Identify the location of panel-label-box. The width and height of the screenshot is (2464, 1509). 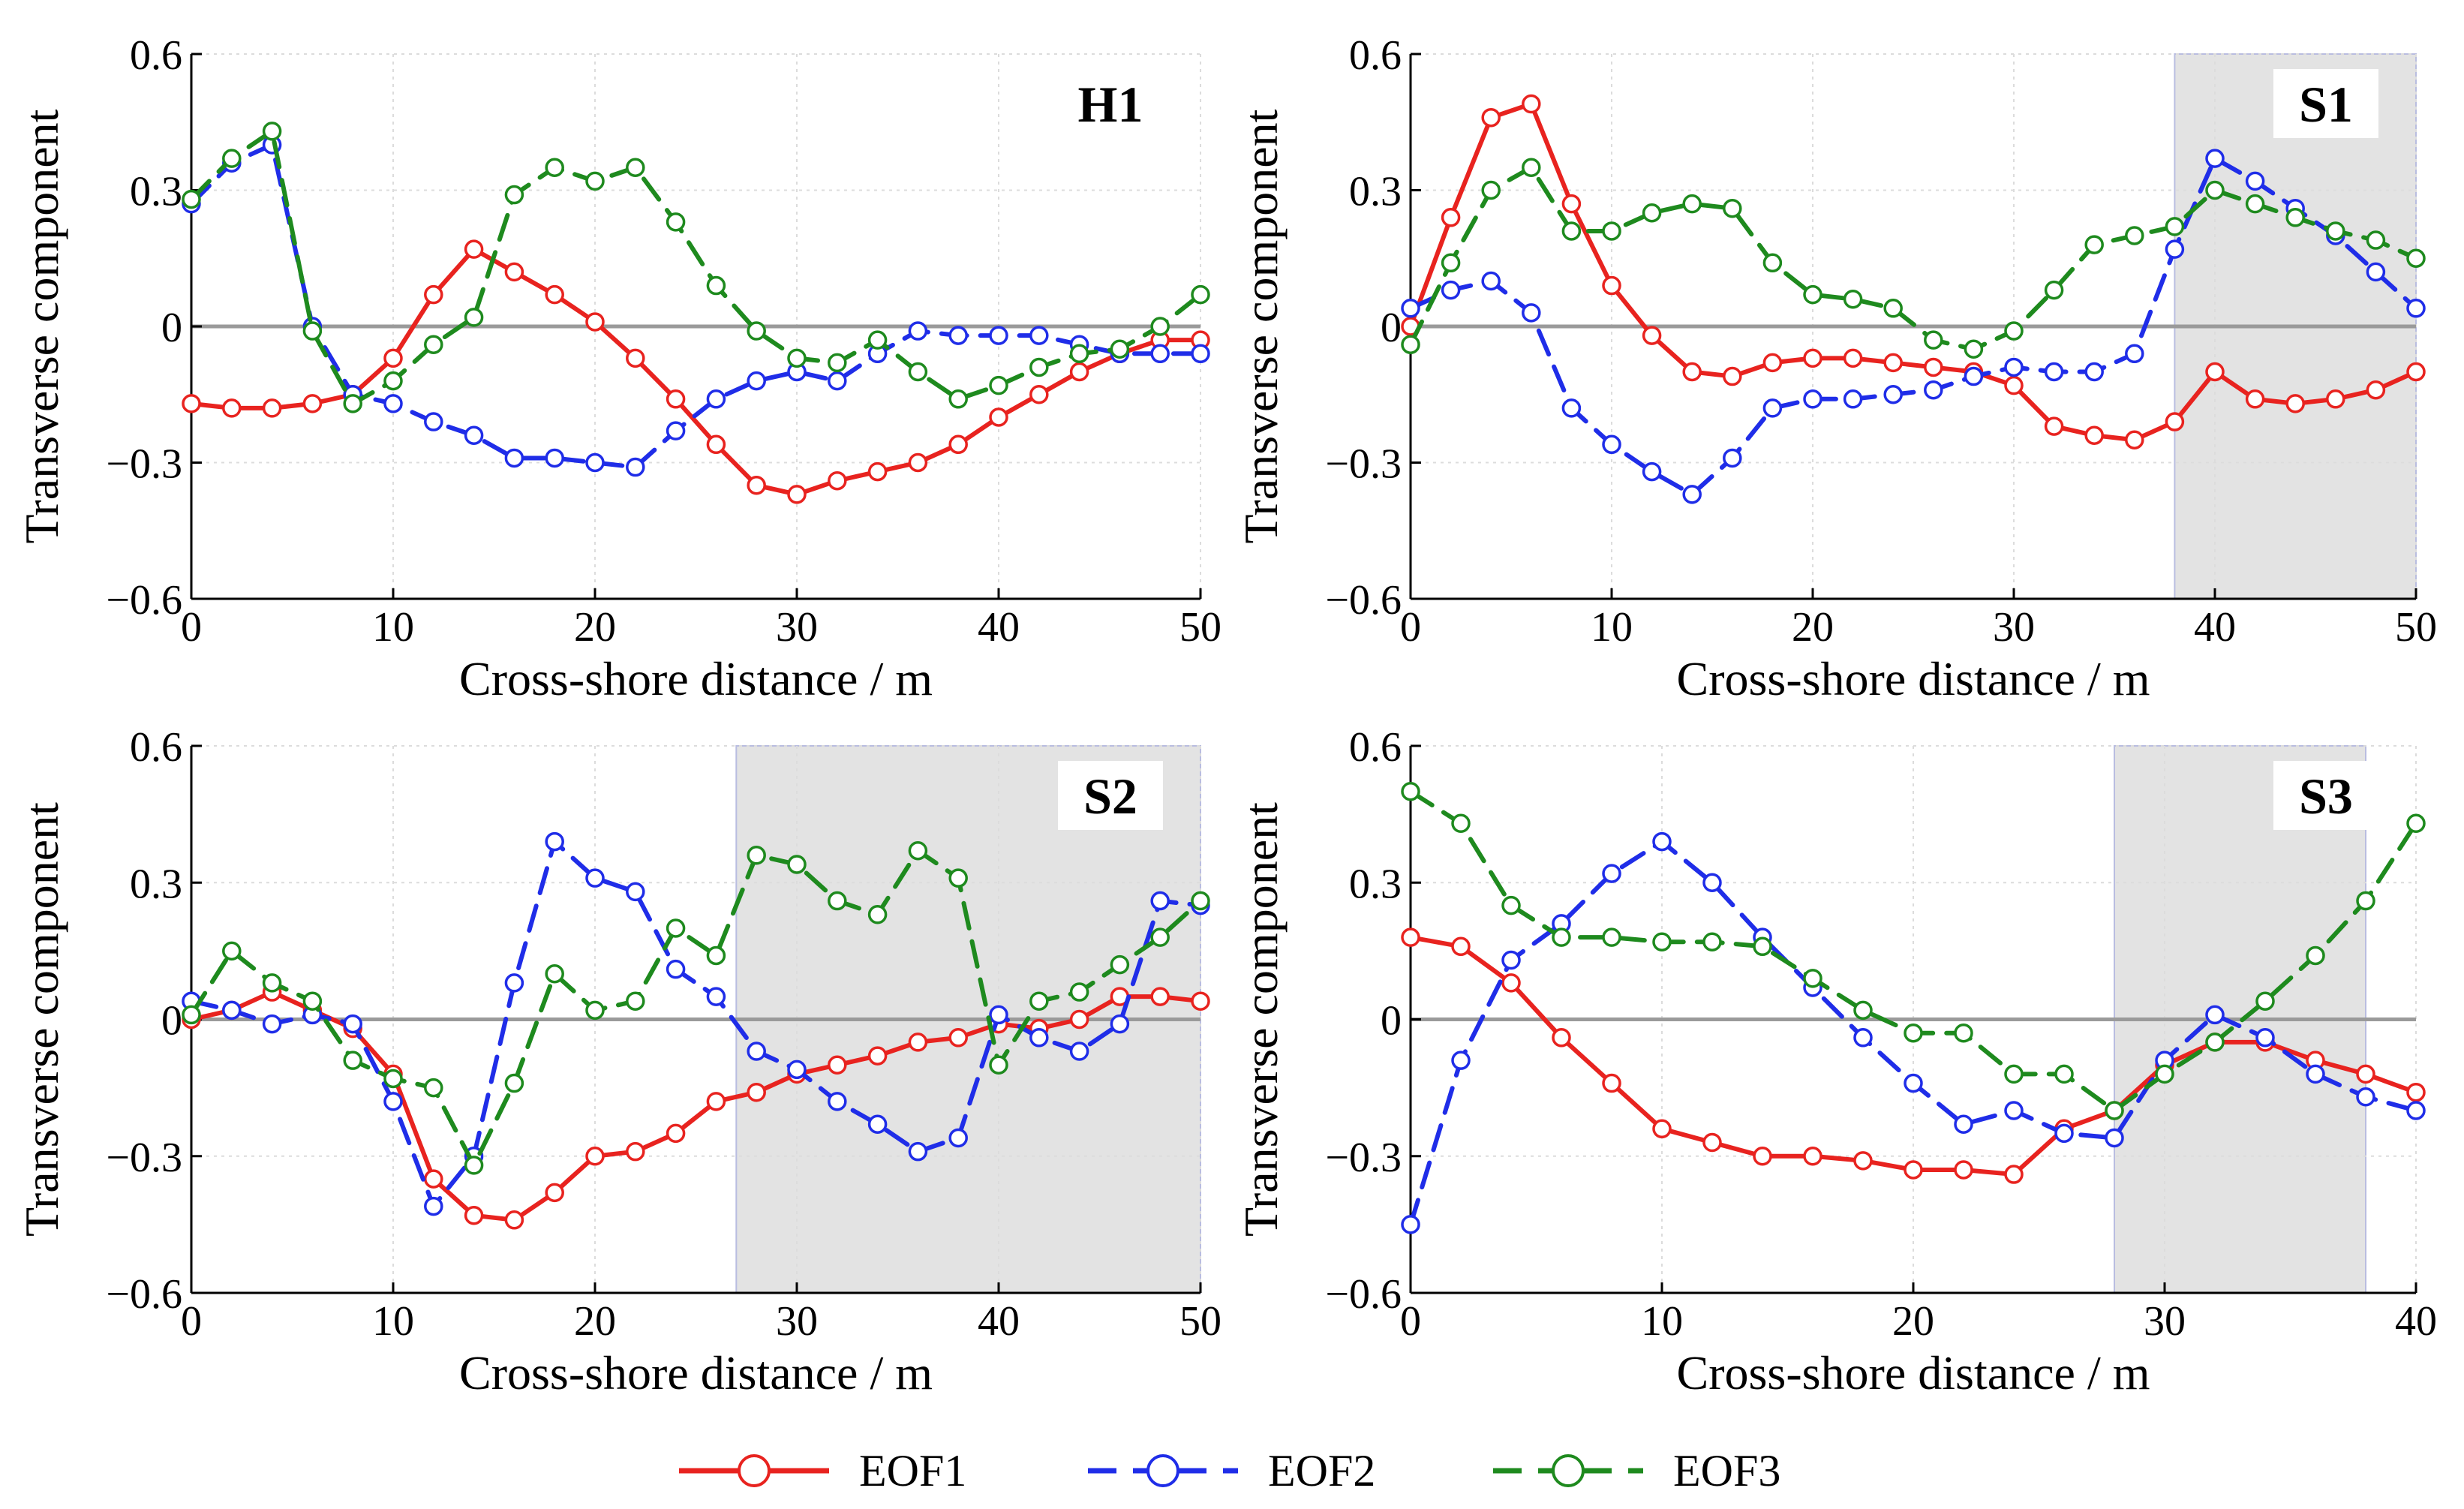
(2326, 104).